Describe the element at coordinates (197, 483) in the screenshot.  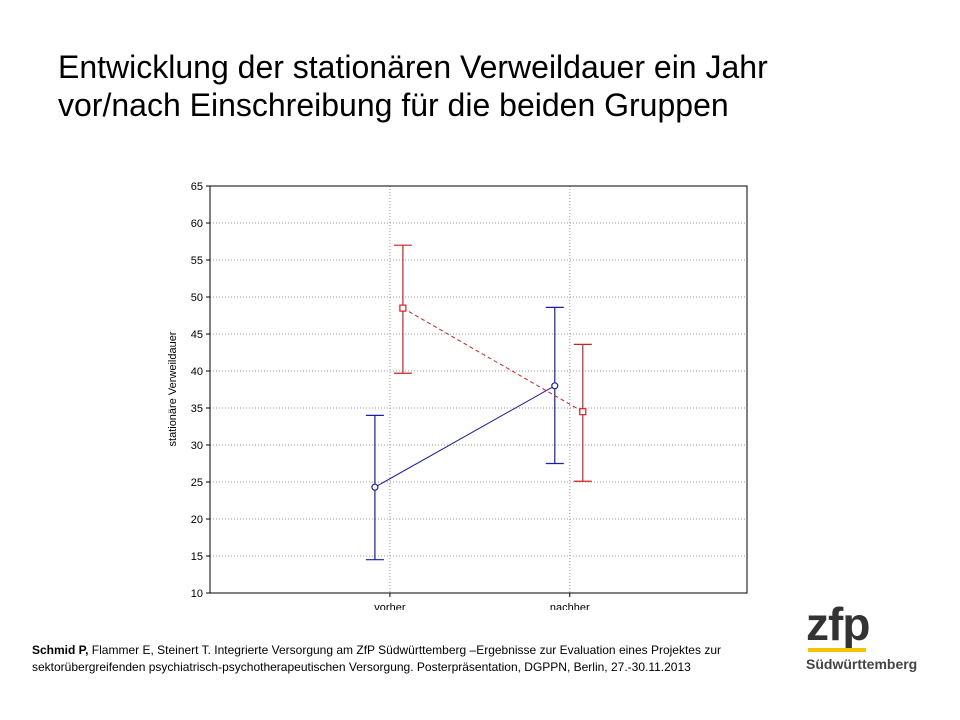
I see `y-tick-label: 25` at that location.